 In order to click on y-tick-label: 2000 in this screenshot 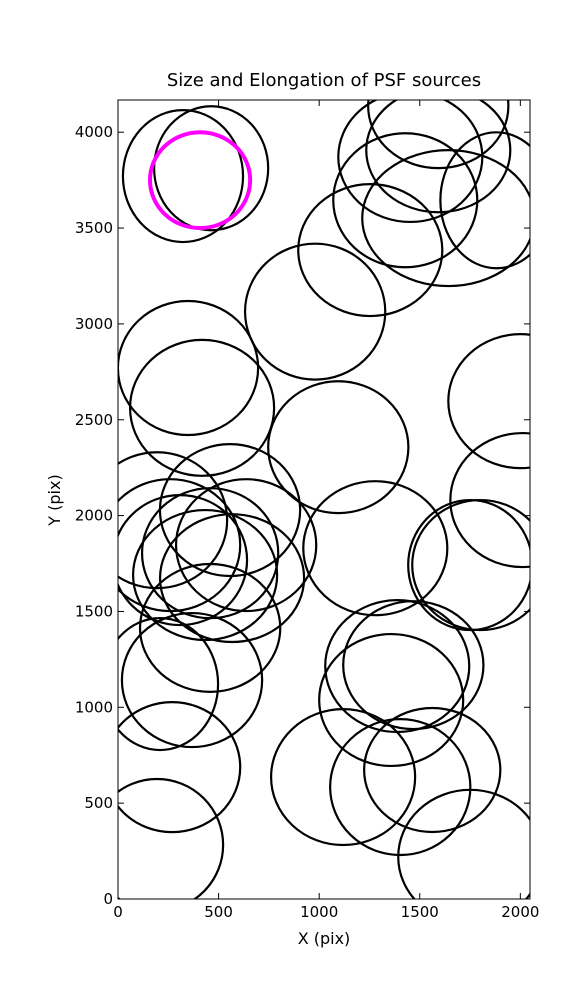, I will do `click(94, 516)`.